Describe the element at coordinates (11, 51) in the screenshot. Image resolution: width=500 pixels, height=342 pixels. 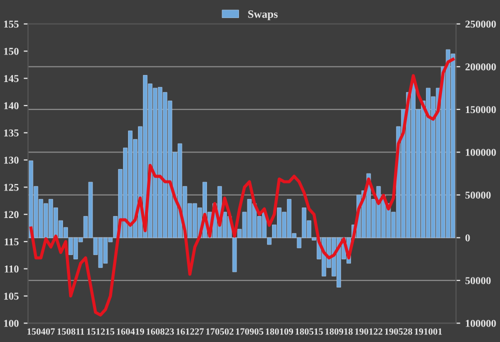
I see `y-tick-label: 150` at that location.